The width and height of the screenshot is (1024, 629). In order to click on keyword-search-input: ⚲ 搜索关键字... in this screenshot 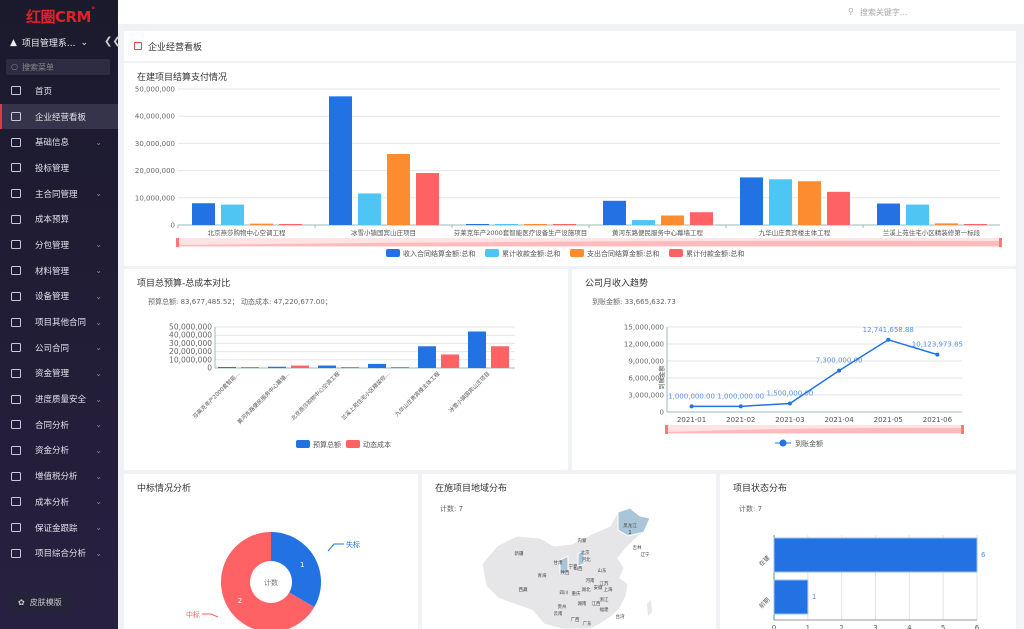, I will do `click(878, 12)`.